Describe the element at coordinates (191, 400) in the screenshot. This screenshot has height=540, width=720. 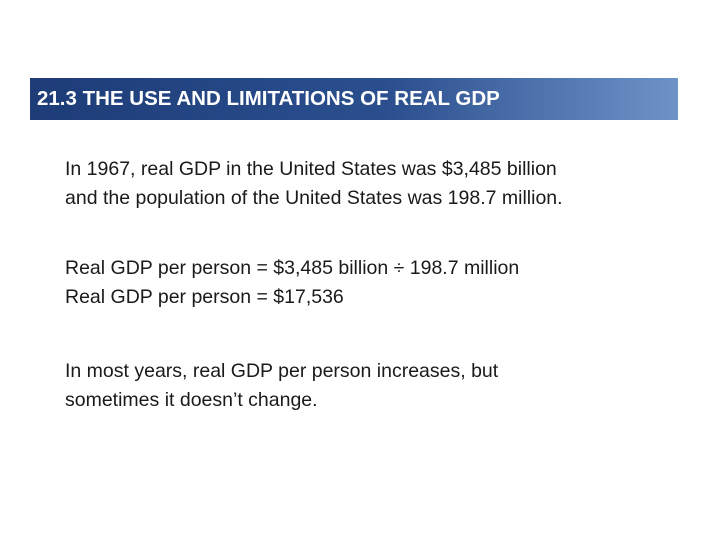
I see `text-line: sometimes it doesn’t change.` at that location.